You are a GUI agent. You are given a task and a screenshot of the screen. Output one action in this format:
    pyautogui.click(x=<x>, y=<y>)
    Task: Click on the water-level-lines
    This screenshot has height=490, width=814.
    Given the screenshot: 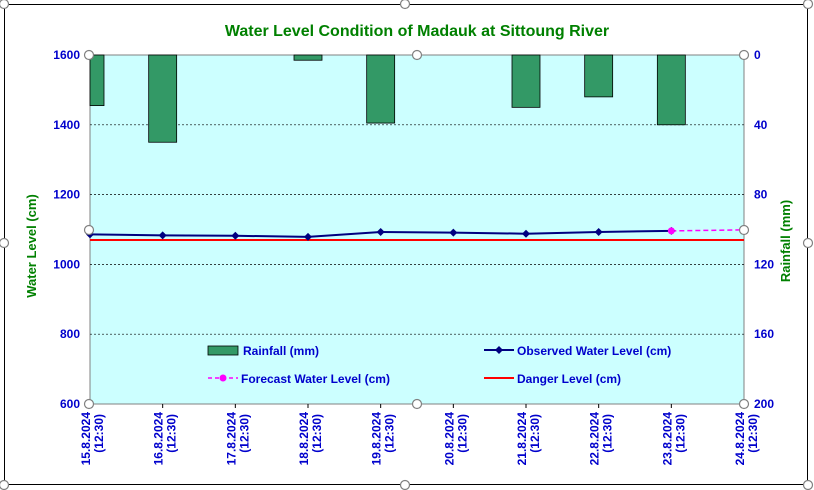 What is the action you would take?
    pyautogui.click(x=415, y=233)
    